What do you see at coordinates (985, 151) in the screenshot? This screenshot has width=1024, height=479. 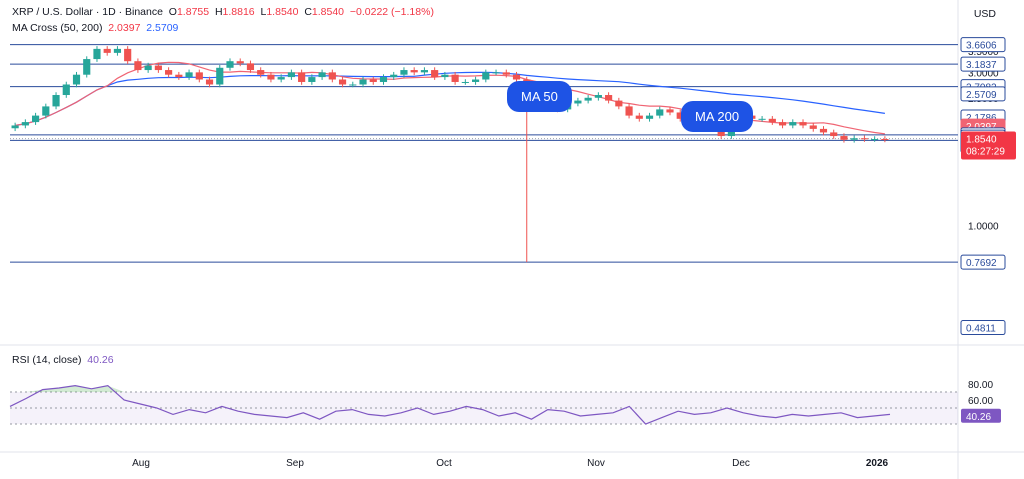 I see `price-badge-countdown: 08:27:29` at bounding box center [985, 151].